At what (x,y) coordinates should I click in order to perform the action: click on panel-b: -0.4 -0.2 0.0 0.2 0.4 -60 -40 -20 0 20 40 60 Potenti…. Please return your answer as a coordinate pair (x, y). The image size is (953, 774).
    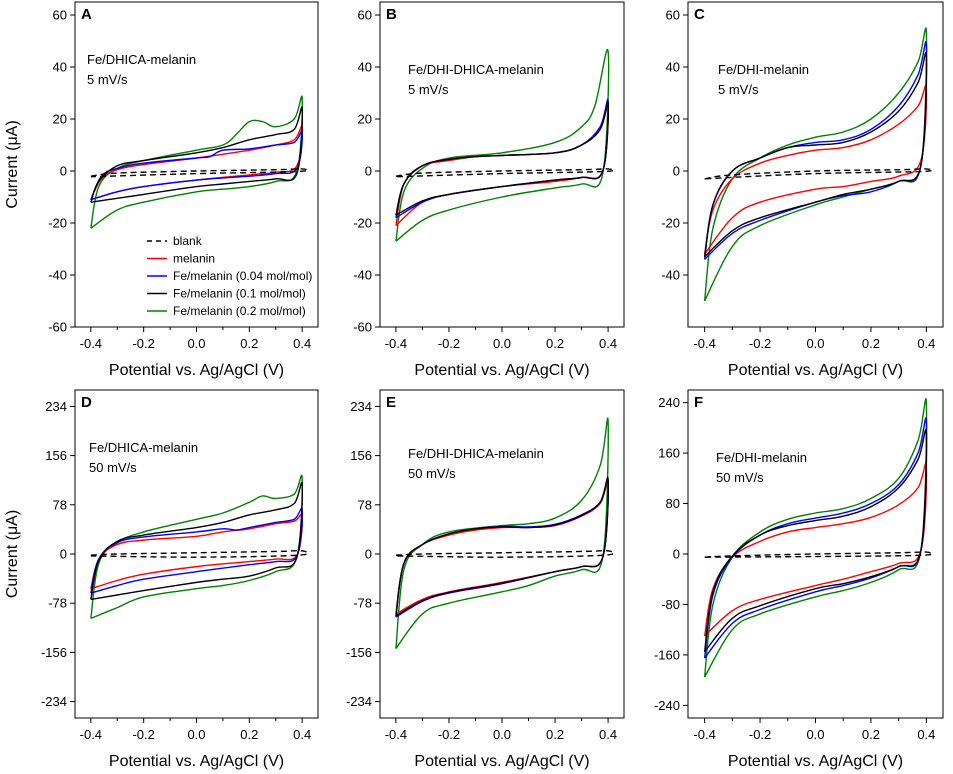
    Looking at the image, I should click on (489, 190).